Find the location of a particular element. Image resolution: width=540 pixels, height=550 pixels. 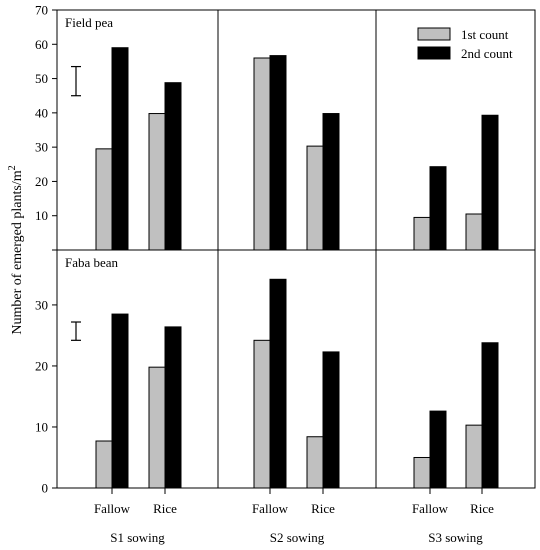

bar-r0-p1-s1-c0 is located at coordinates (278, 153).